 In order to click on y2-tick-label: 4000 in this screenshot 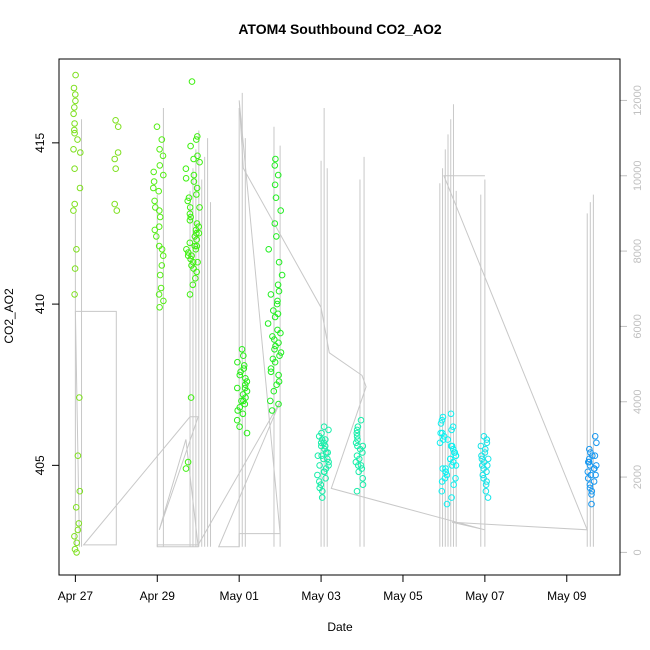, I will do `click(638, 402)`.